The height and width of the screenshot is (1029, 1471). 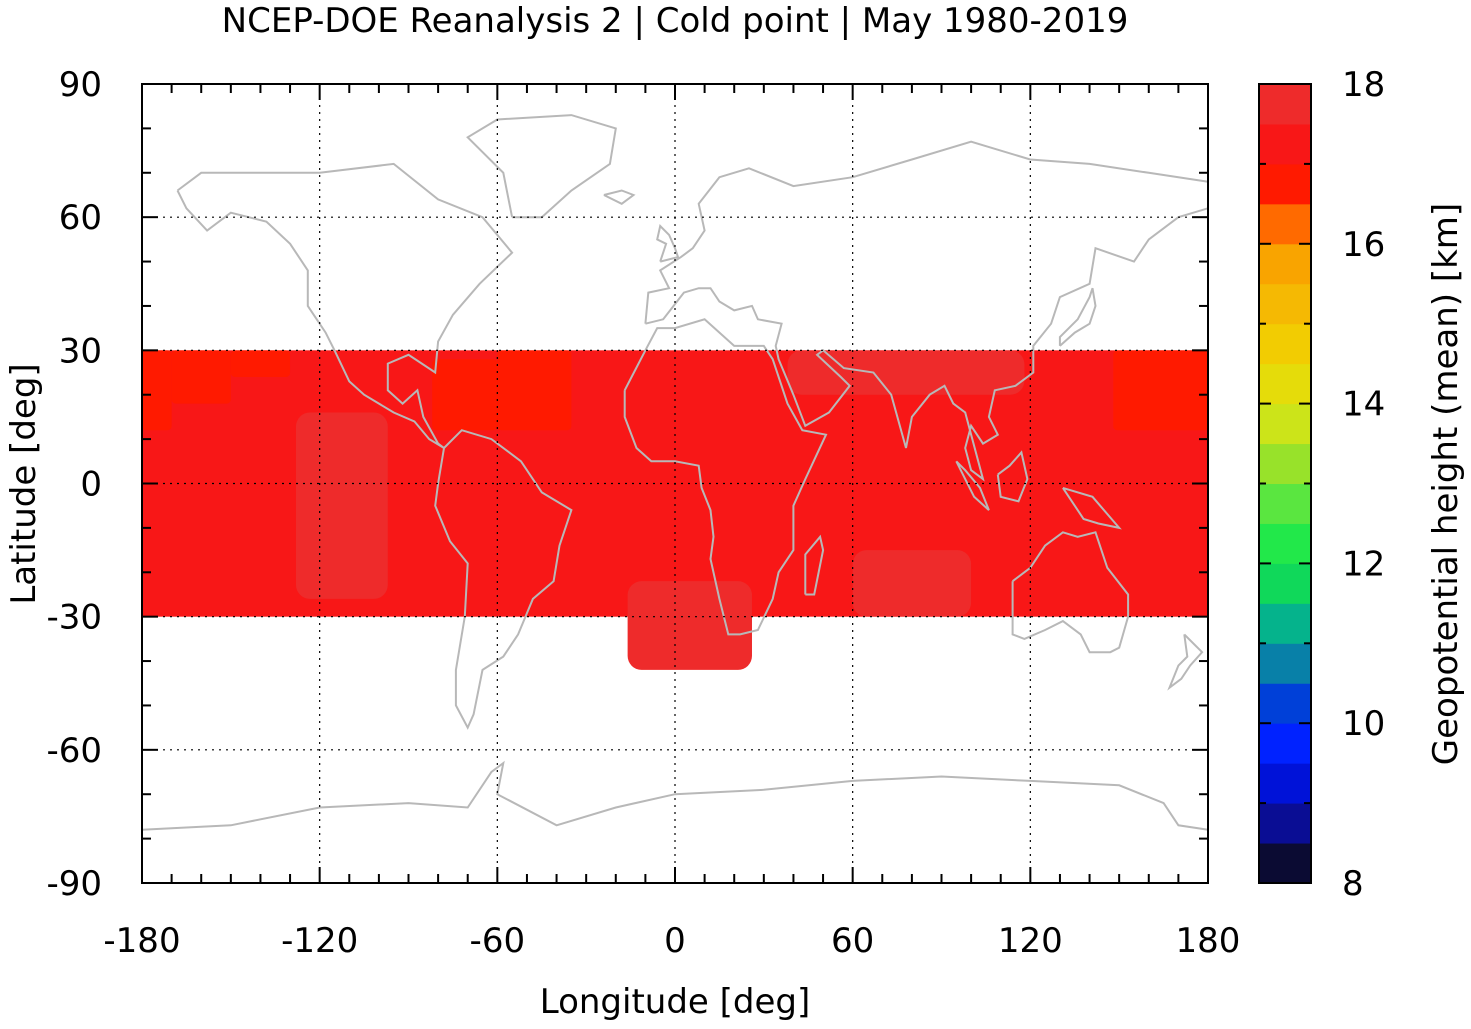 I want to click on colorbar-tick-label: 8, so click(x=1353, y=884).